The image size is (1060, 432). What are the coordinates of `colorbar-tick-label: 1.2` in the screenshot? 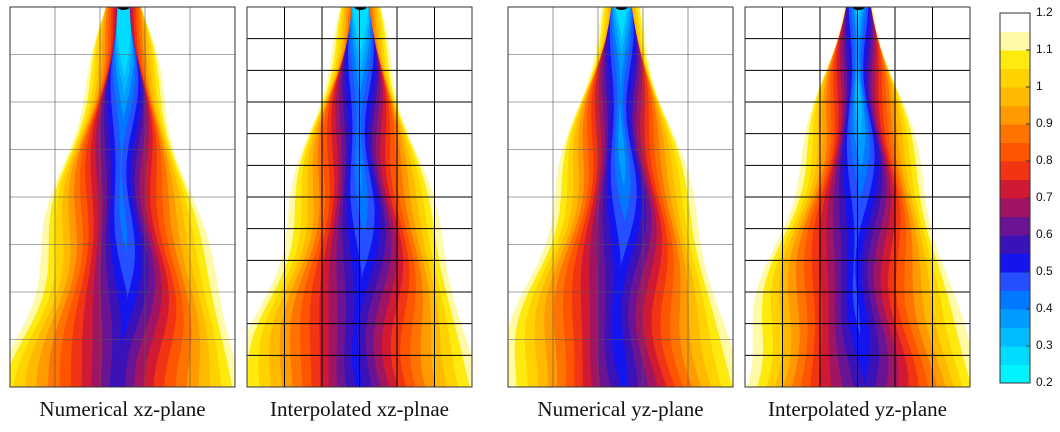 It's located at (1044, 12).